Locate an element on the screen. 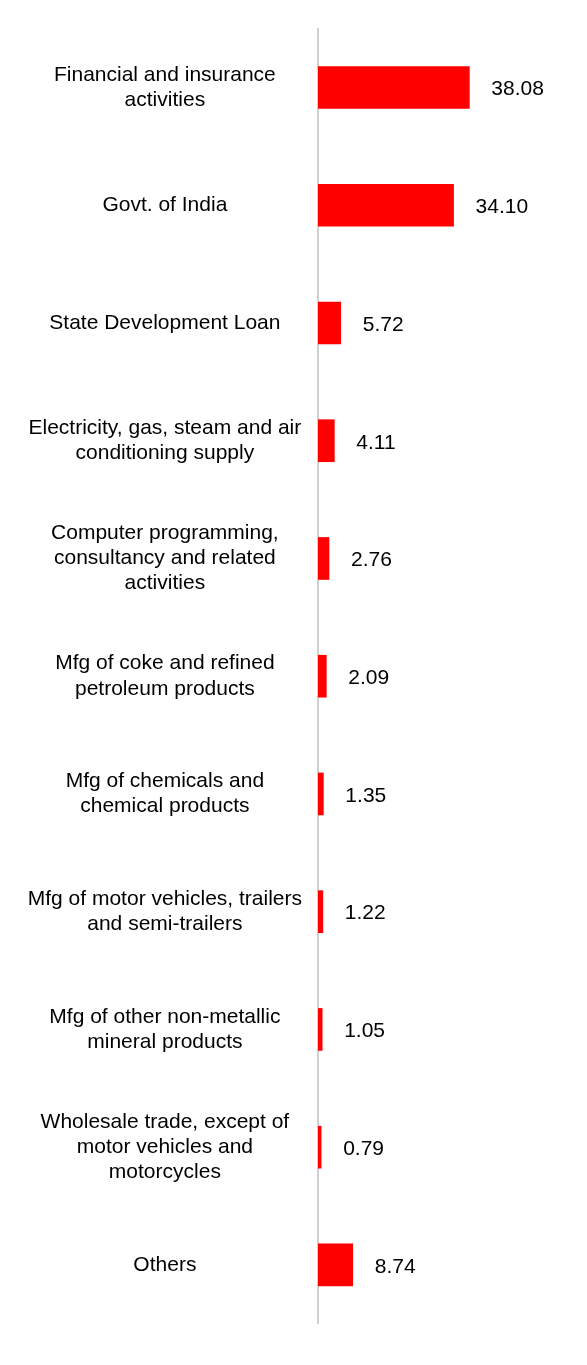 The image size is (587, 1365). y-tick-label: Mfg of coke and refined petroleum products is located at coordinates (165, 674).